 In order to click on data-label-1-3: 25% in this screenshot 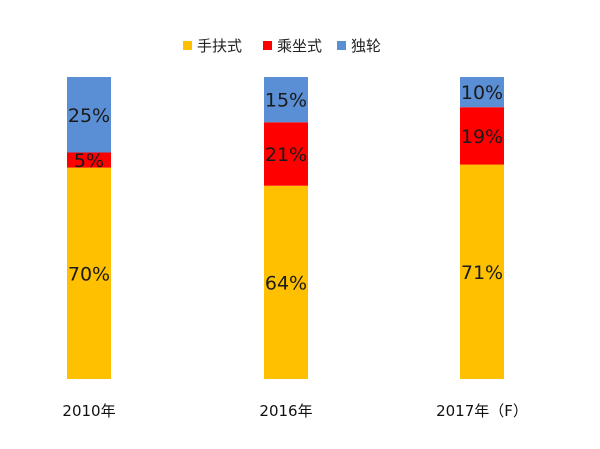, I will do `click(89, 116)`.